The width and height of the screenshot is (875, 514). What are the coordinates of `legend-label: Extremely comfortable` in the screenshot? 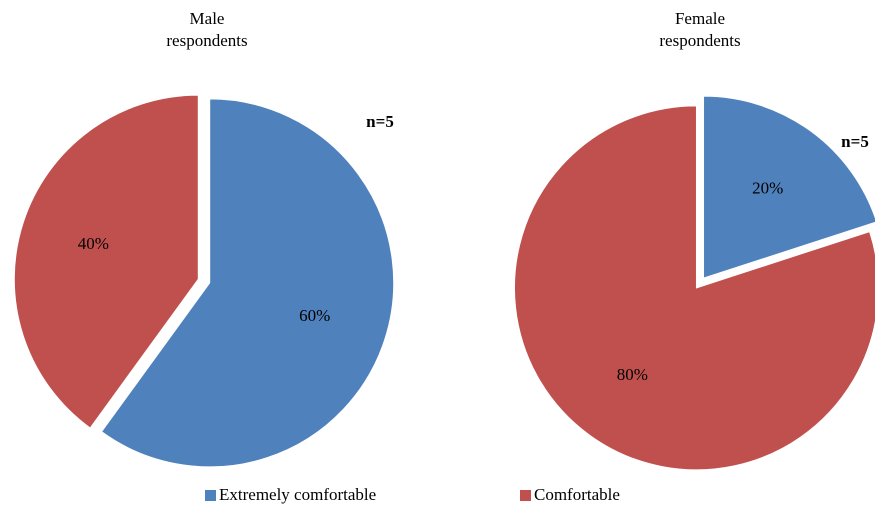 It's located at (297, 494).